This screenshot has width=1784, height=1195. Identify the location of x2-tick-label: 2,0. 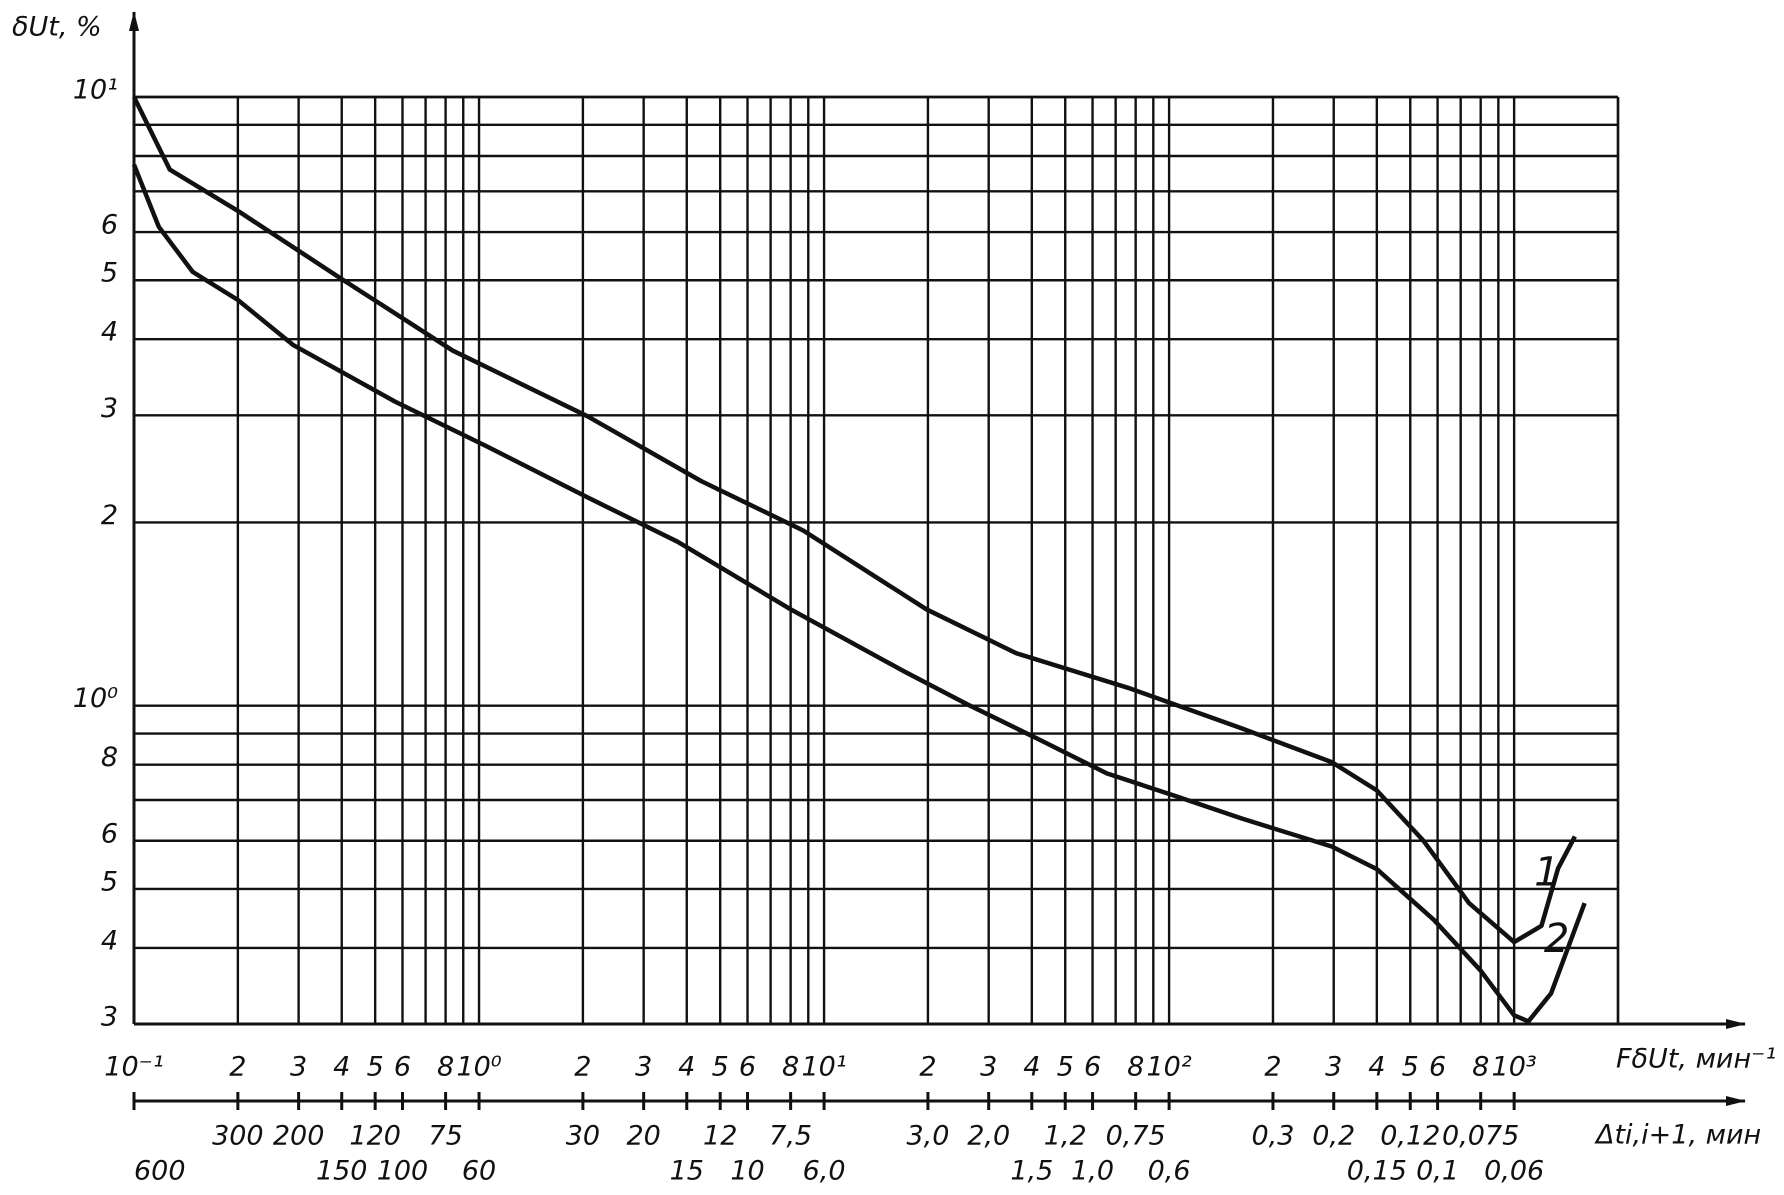
(988, 1136).